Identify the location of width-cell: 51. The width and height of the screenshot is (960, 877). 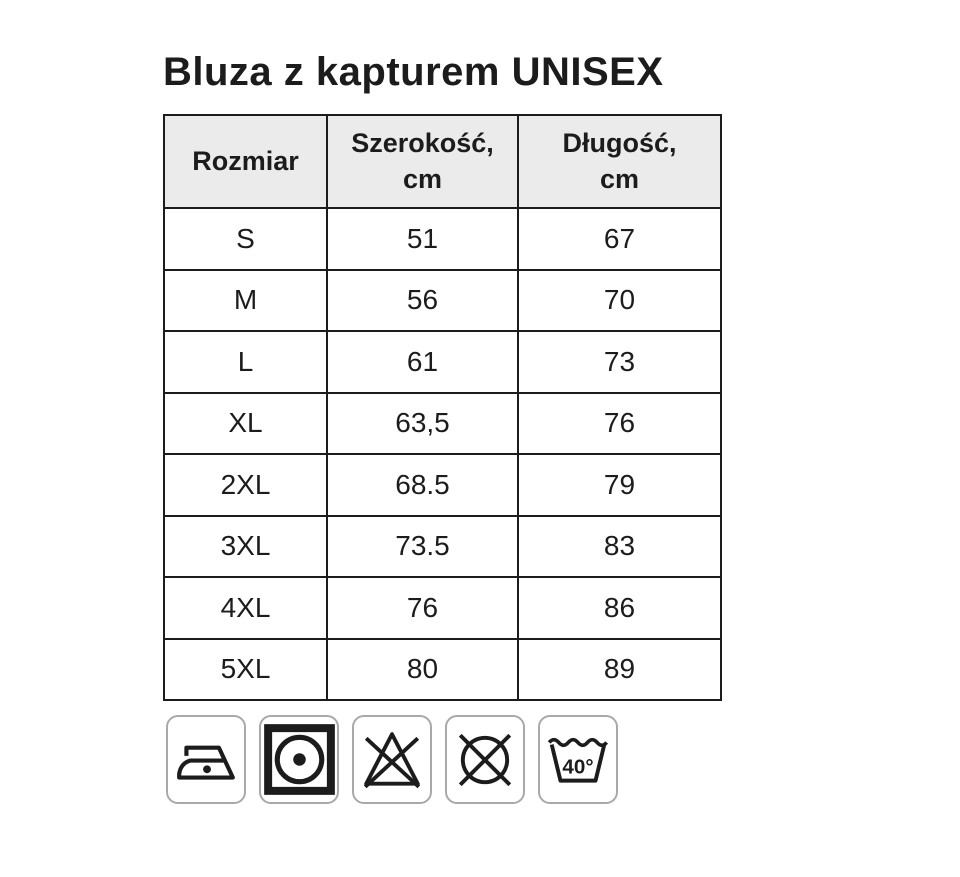
(422, 239).